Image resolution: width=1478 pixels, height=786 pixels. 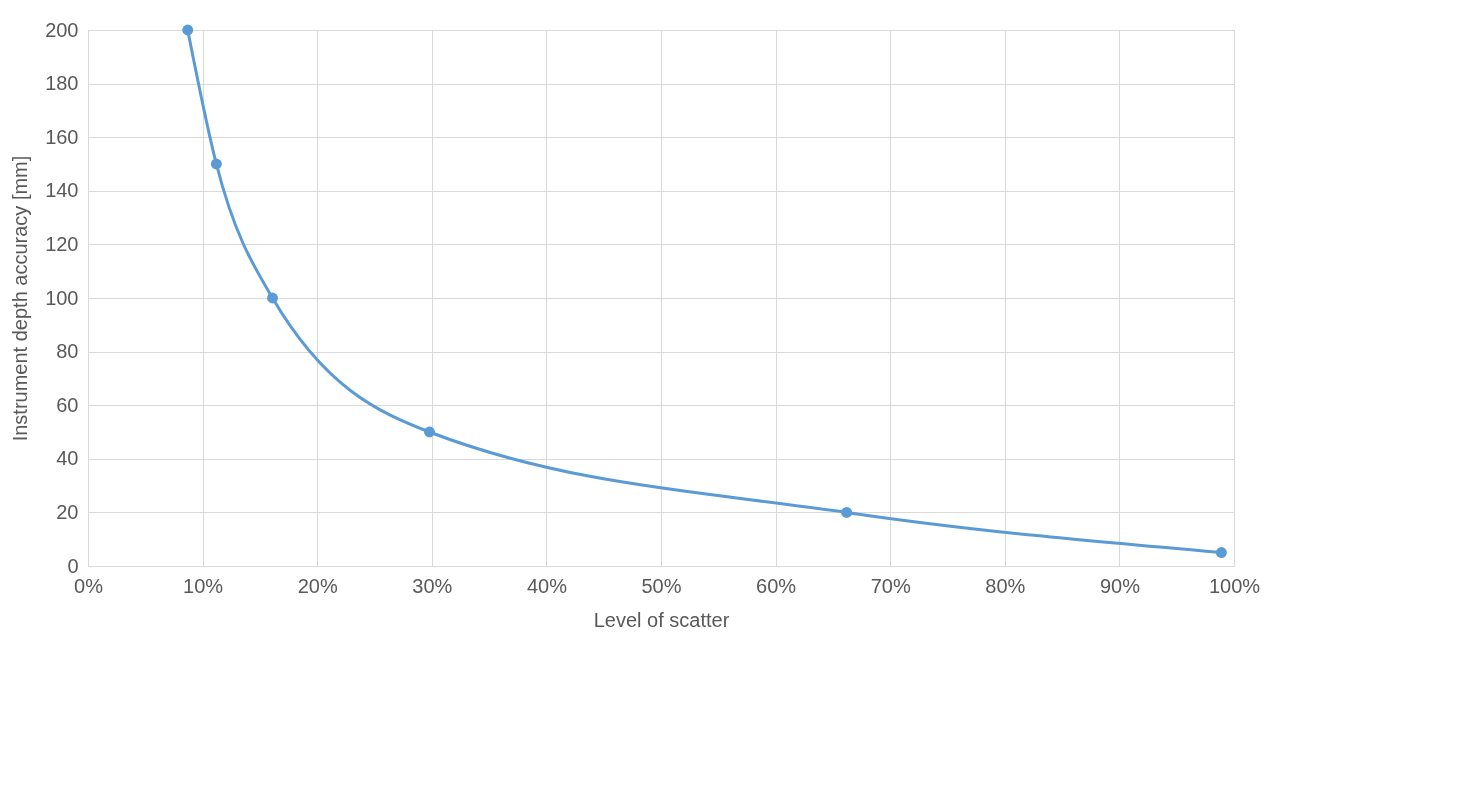 I want to click on y-tick-label: 0, so click(x=73, y=565).